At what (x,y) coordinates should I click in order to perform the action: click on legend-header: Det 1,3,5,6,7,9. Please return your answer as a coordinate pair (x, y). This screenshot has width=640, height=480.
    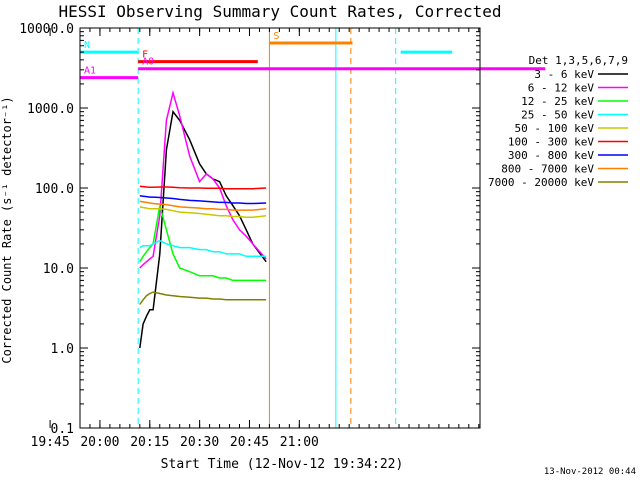
    Looking at the image, I should click on (578, 60).